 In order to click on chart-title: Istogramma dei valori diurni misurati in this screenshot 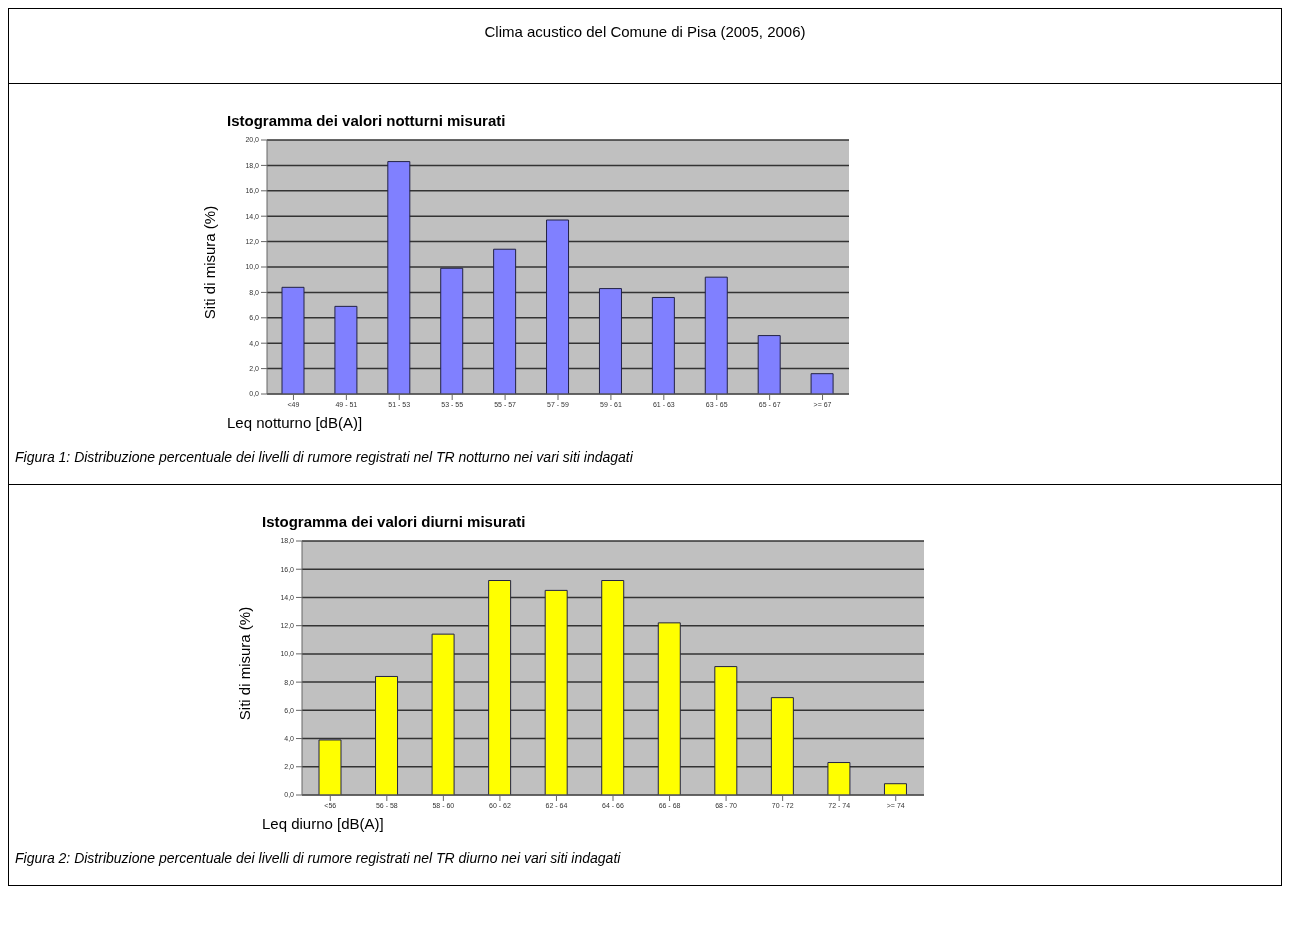, I will do `click(394, 521)`.